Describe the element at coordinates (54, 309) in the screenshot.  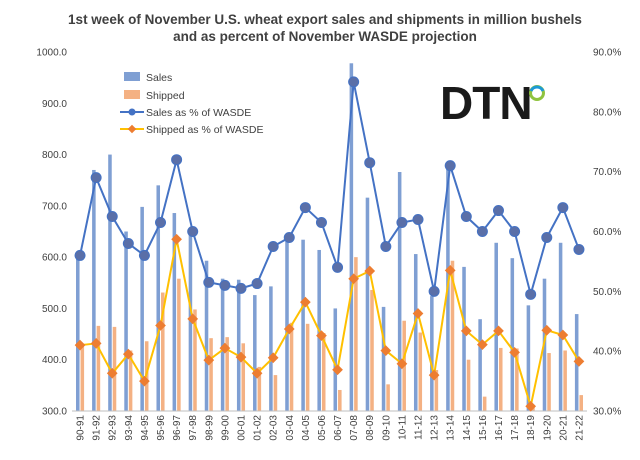
I see `left-tick-label: 500.0` at that location.